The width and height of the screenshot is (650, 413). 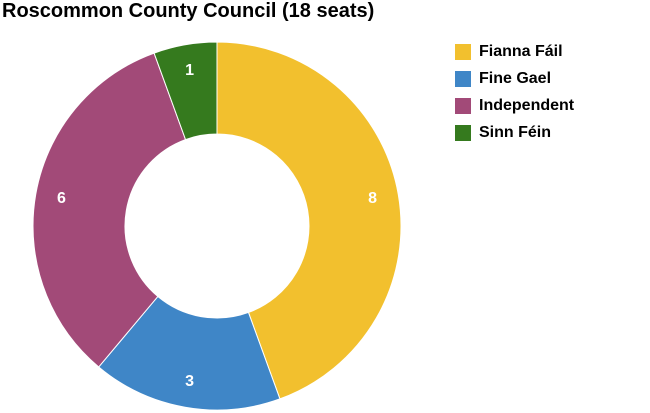 I want to click on chart-title: Roscommon County Council (18 seats), so click(x=188, y=11).